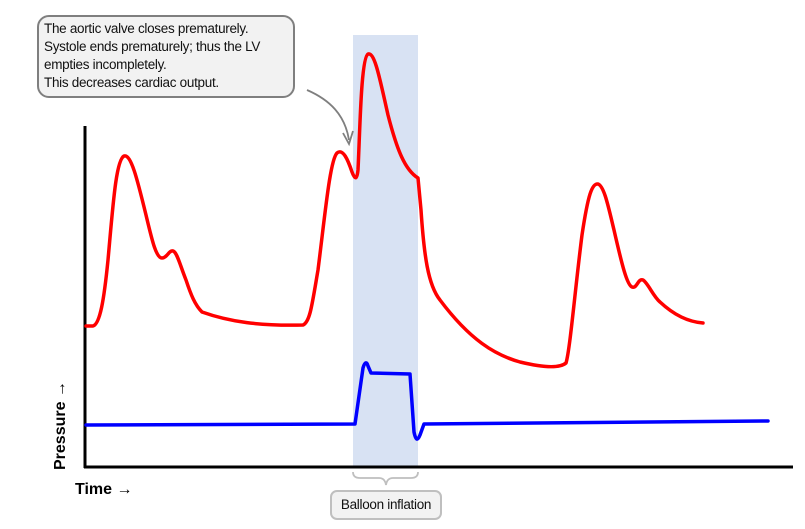  I want to click on callout-connector, so click(328, 115).